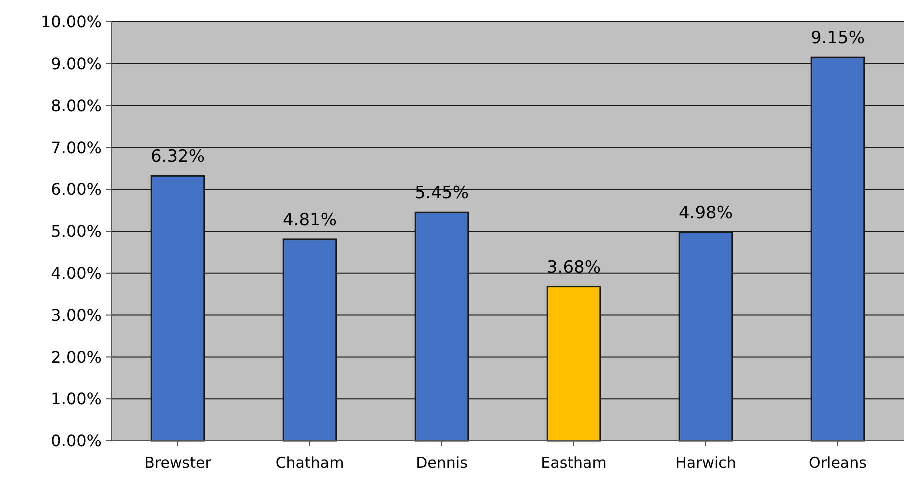 Image resolution: width=912 pixels, height=478 pixels. Describe the element at coordinates (76, 399) in the screenshot. I see `y-tick-label: 1.00%` at that location.